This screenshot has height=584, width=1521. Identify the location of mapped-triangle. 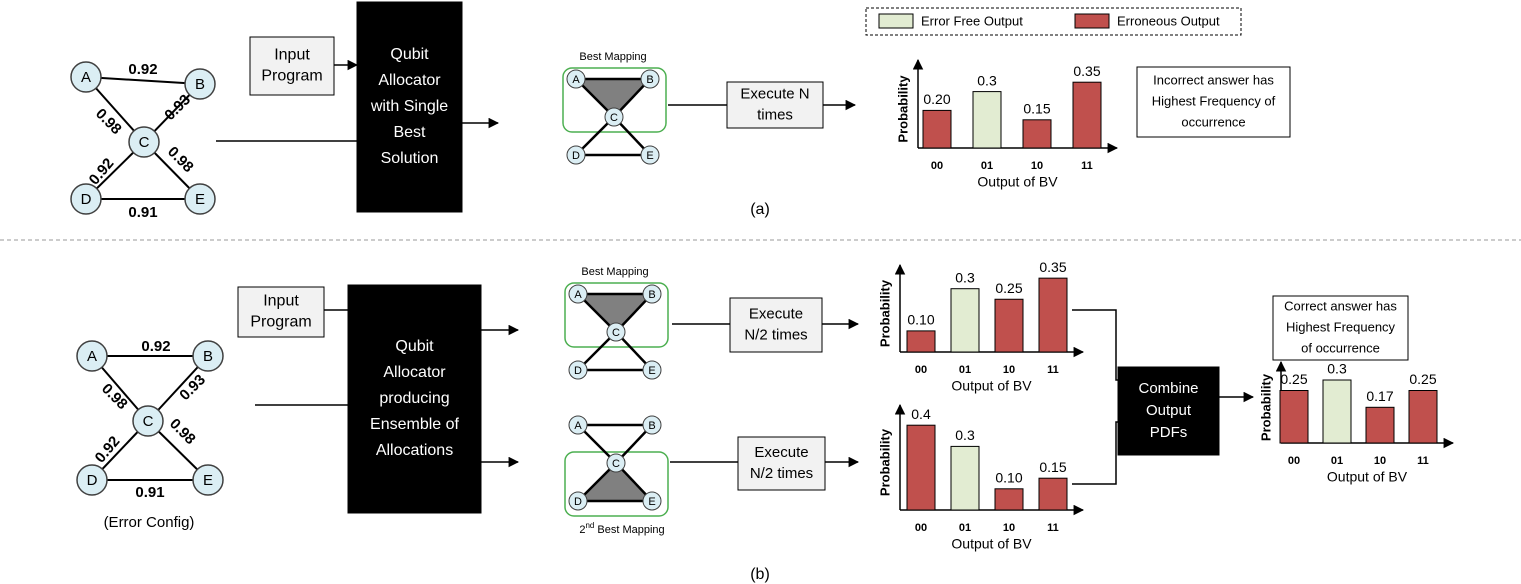
(613, 98).